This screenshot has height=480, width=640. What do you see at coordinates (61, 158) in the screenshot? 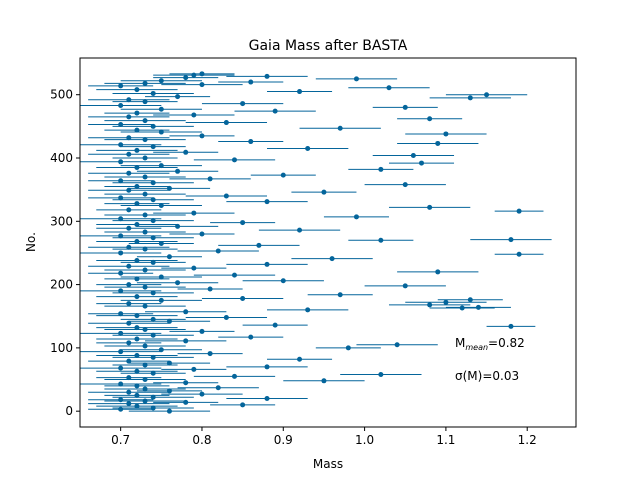
I see `y-tick-label: 400` at bounding box center [61, 158].